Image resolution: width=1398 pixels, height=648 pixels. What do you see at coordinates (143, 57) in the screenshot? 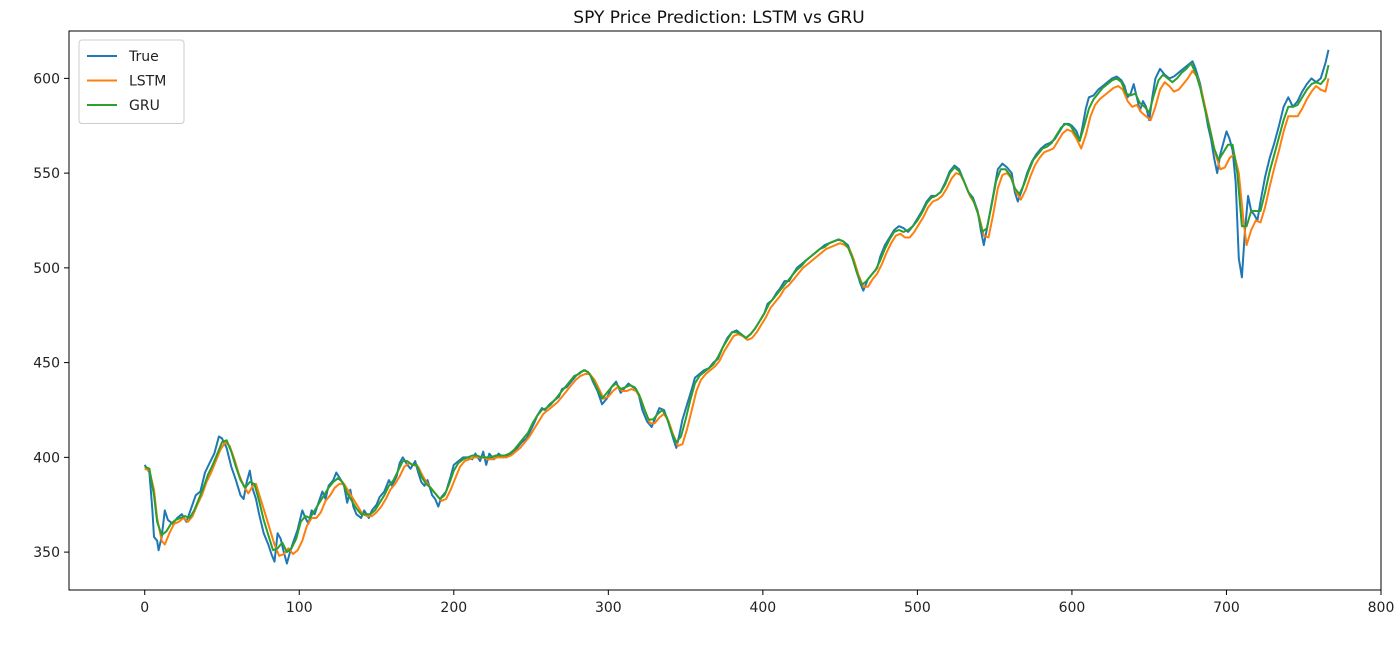
I see `legend-label-true: True` at bounding box center [143, 57].